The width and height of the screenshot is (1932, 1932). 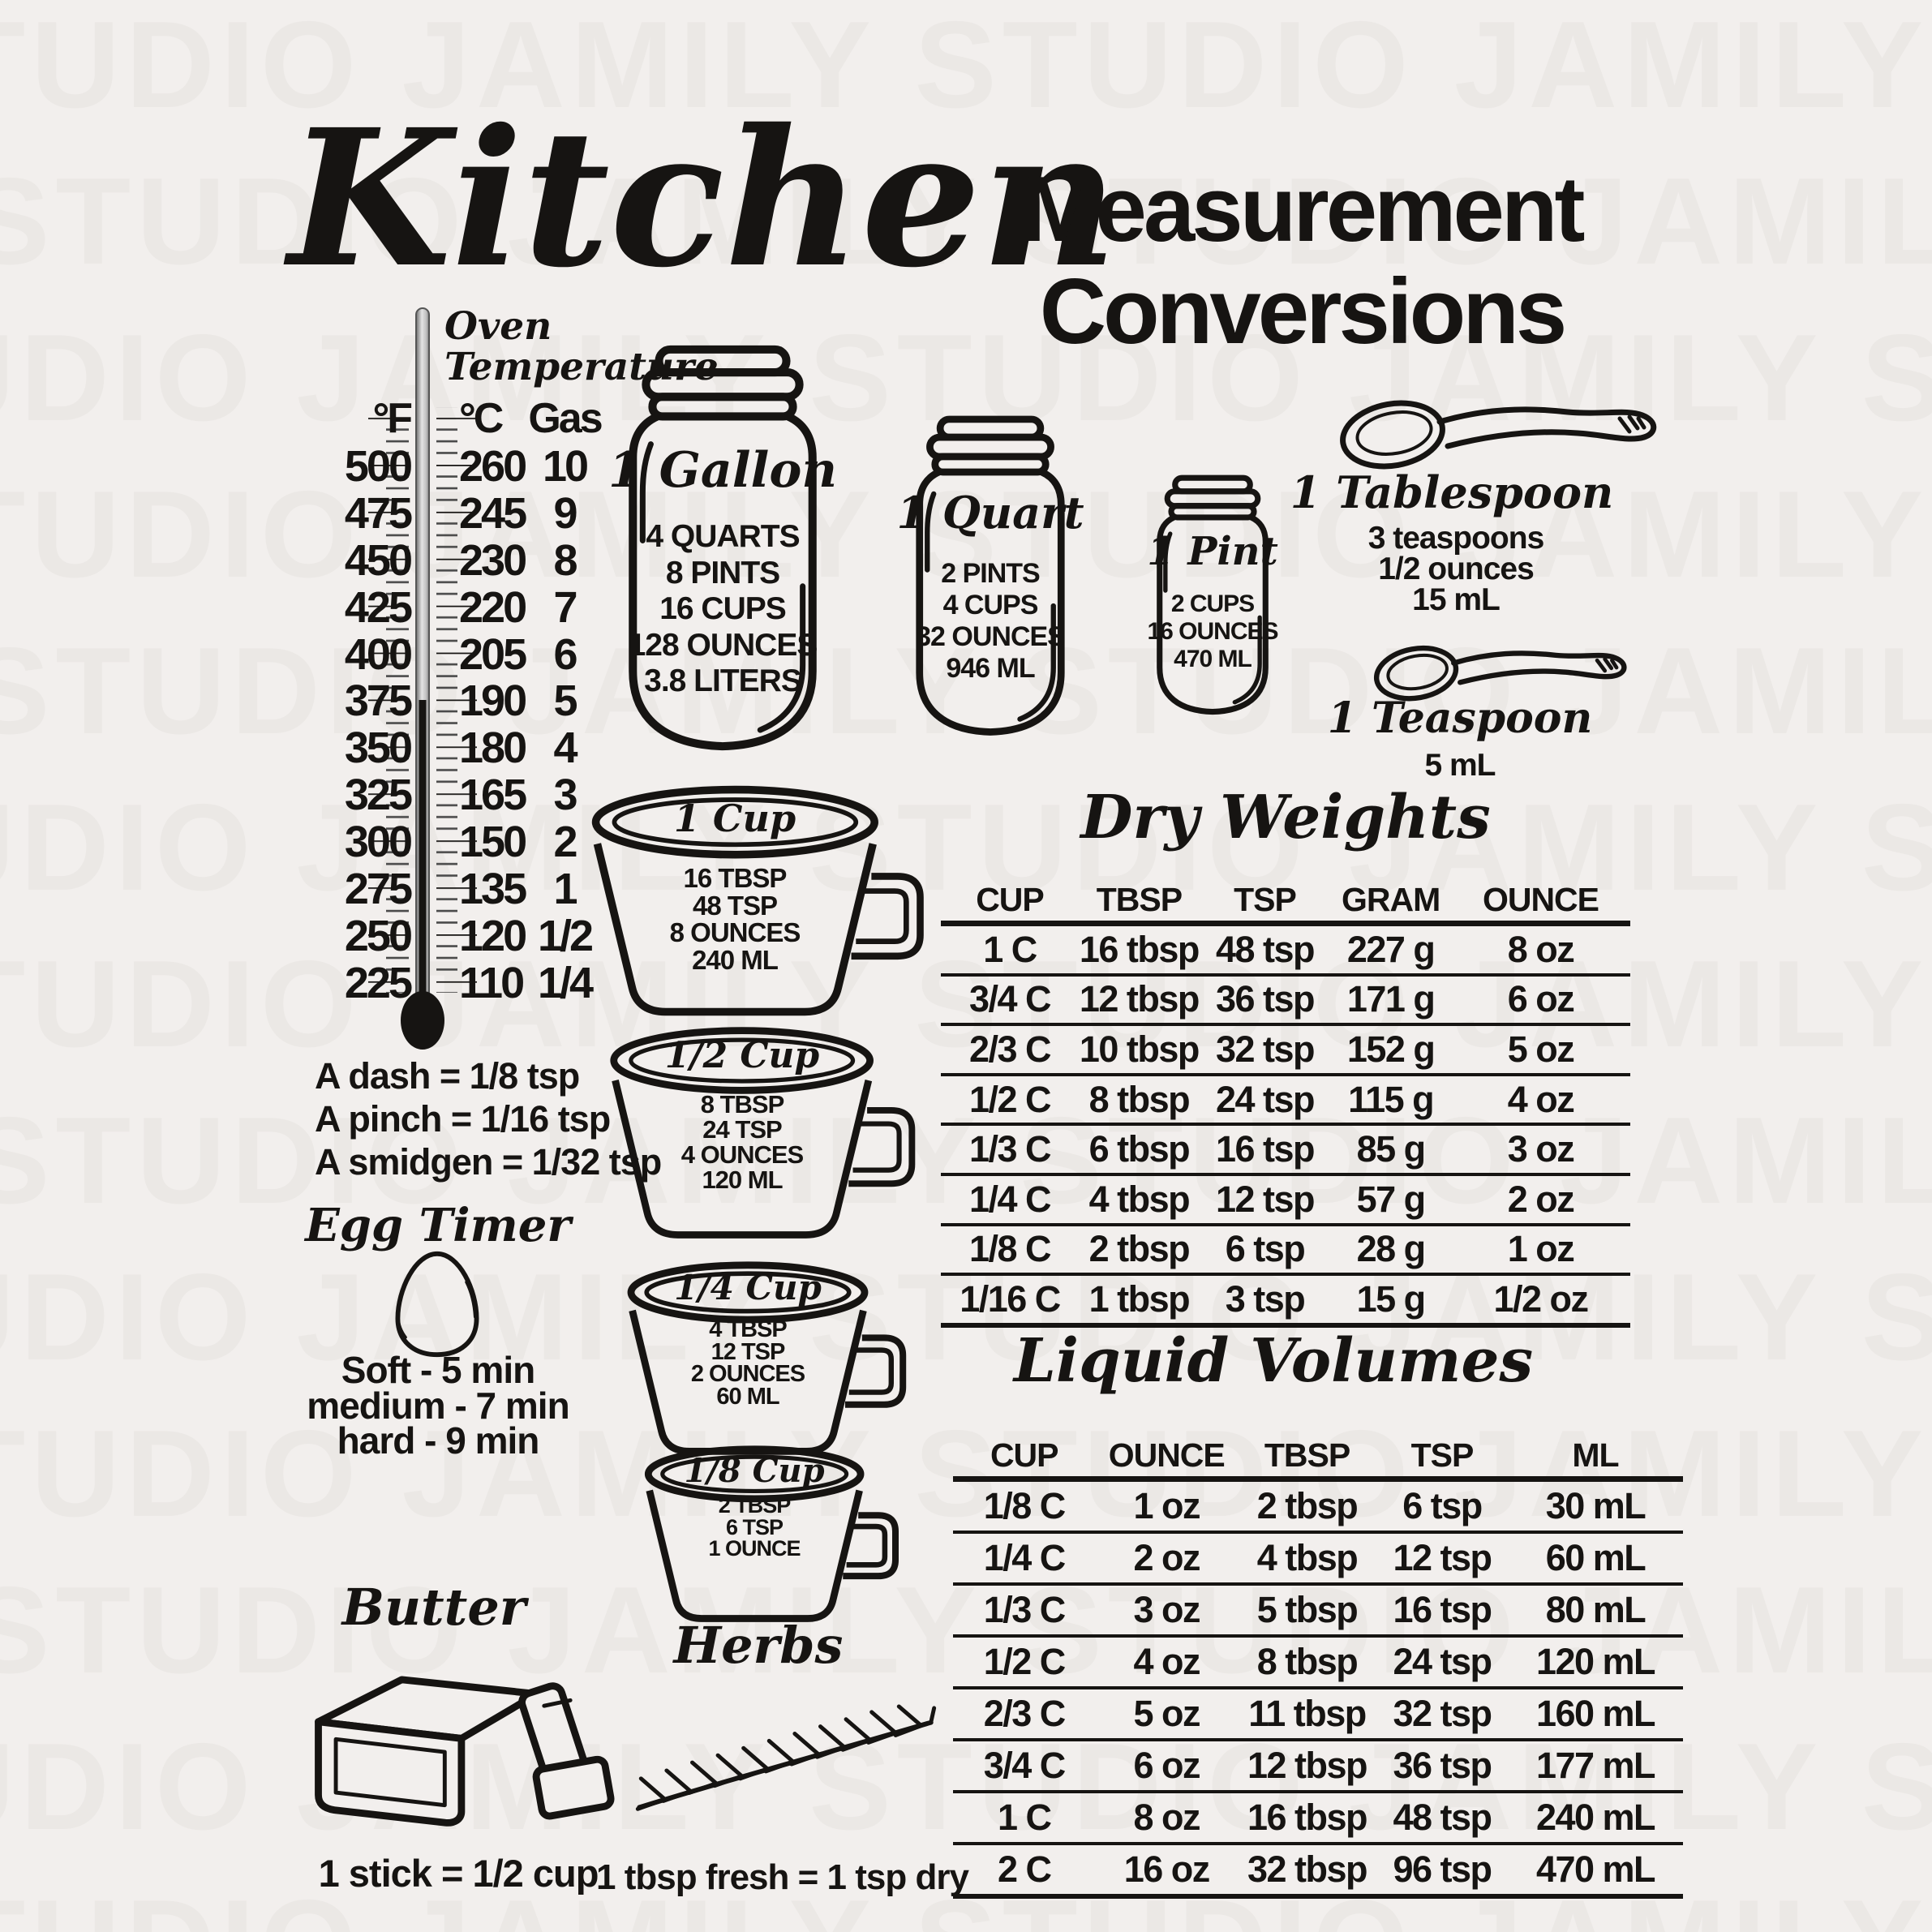 What do you see at coordinates (1452, 492) in the screenshot?
I see `tablespoon-name: 1 Tablespoon` at bounding box center [1452, 492].